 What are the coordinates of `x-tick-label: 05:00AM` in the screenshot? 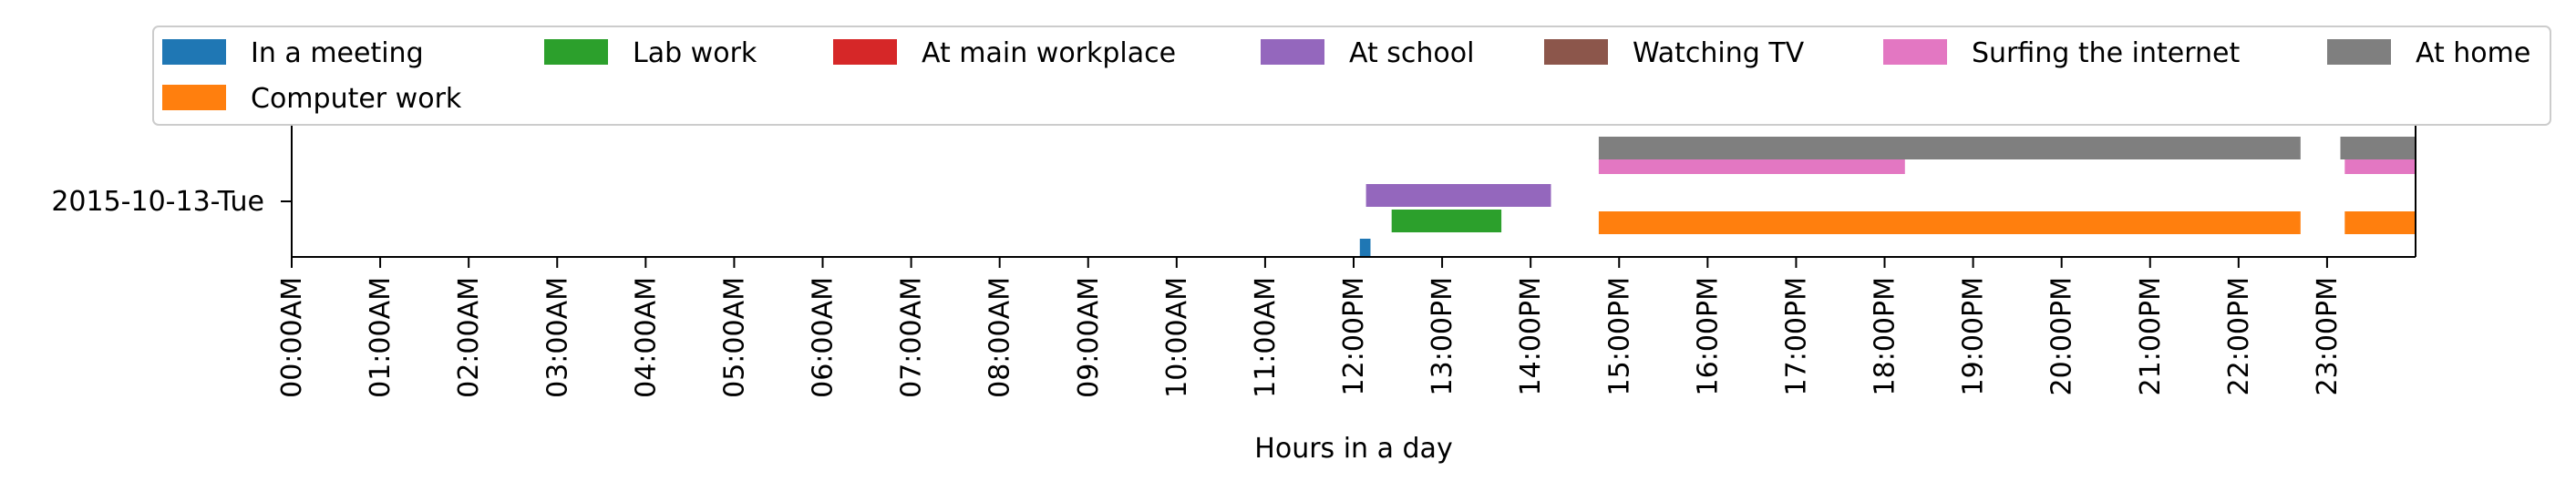 It's located at (734, 337).